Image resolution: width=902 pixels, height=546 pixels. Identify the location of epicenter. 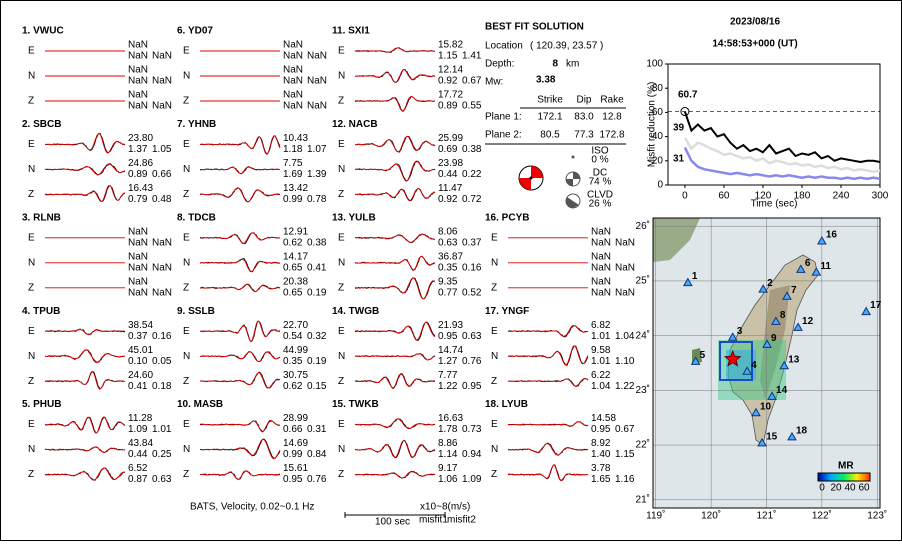
(732, 358).